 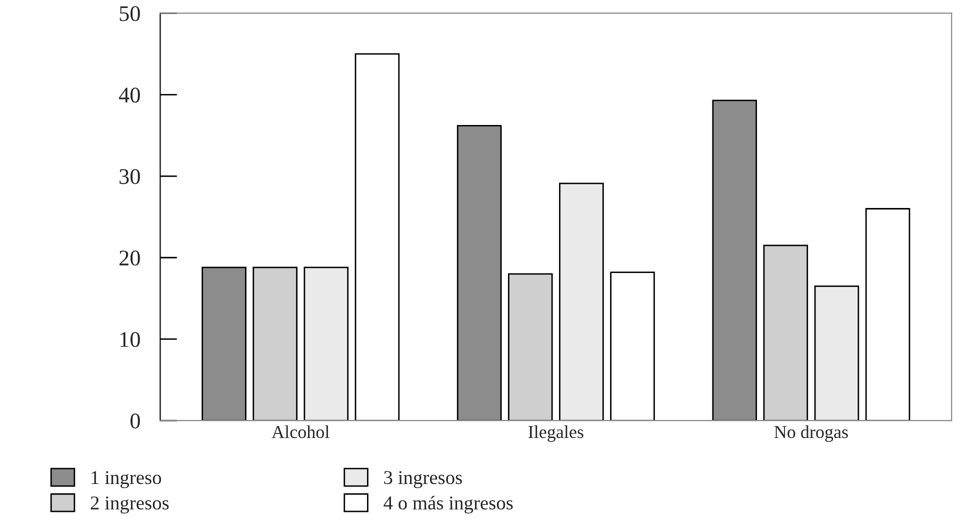 I want to click on legend-label: 1 ingreso, so click(x=127, y=479).